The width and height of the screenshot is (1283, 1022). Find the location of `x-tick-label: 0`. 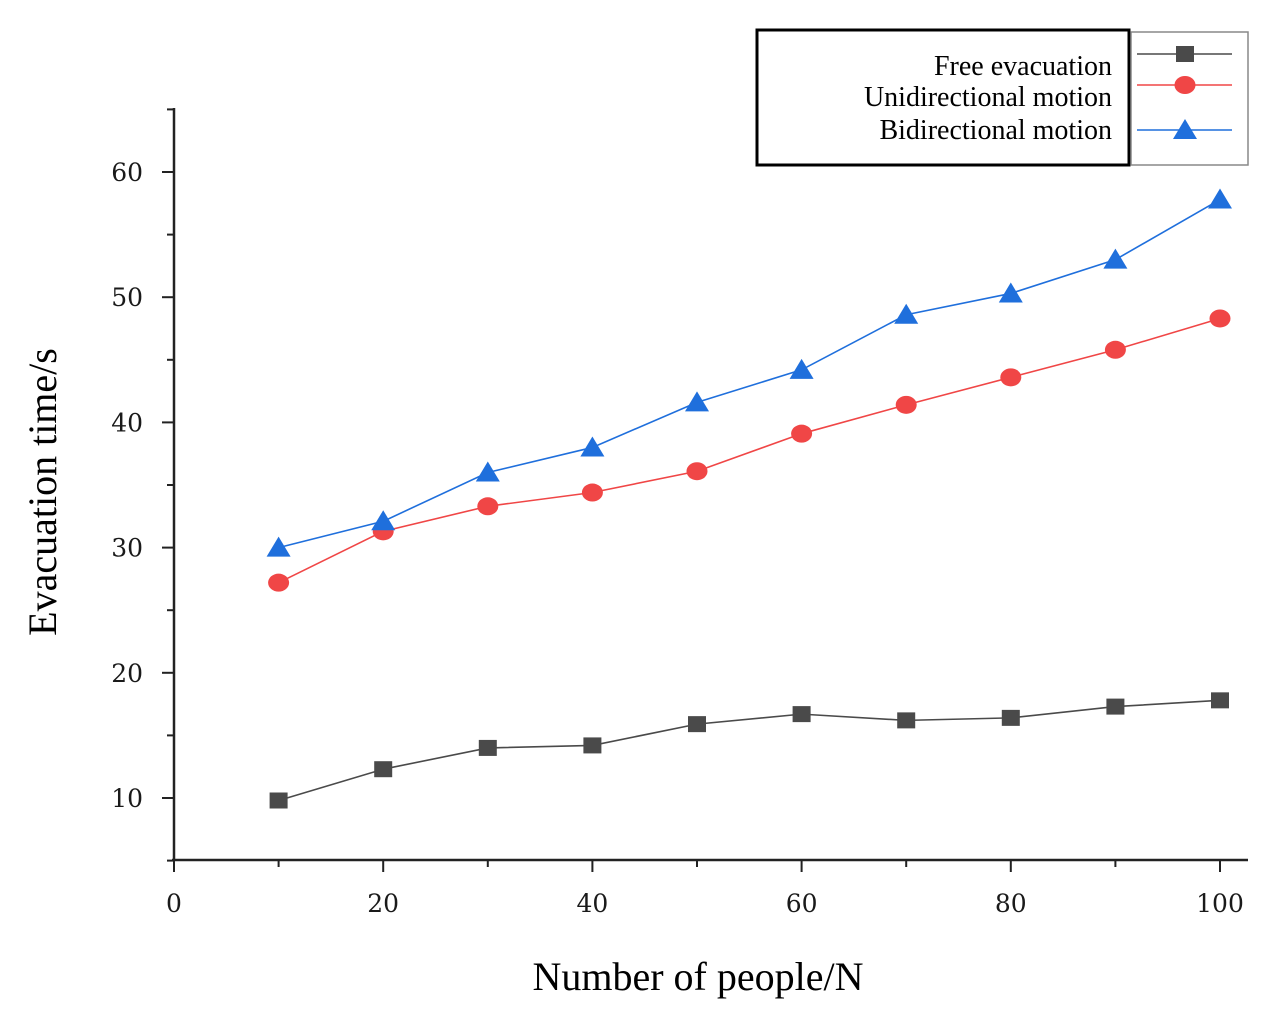

x-tick-label: 0 is located at coordinates (174, 903).